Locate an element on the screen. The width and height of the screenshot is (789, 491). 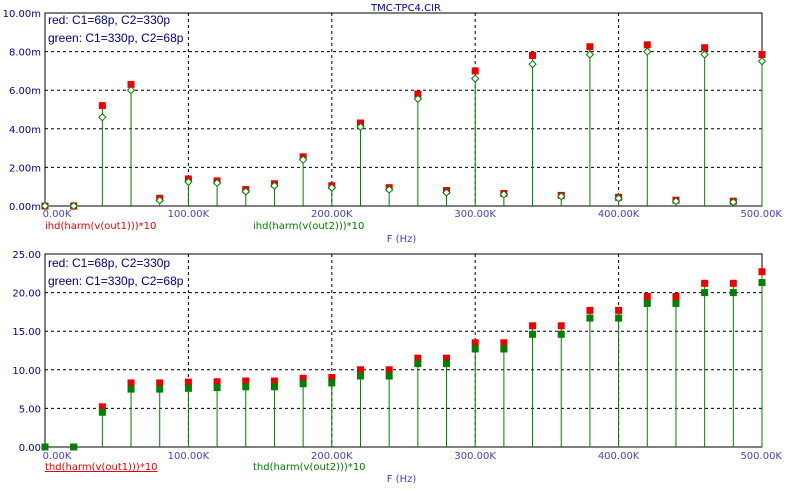
y-tick-label: 10.00m is located at coordinates (22, 14).